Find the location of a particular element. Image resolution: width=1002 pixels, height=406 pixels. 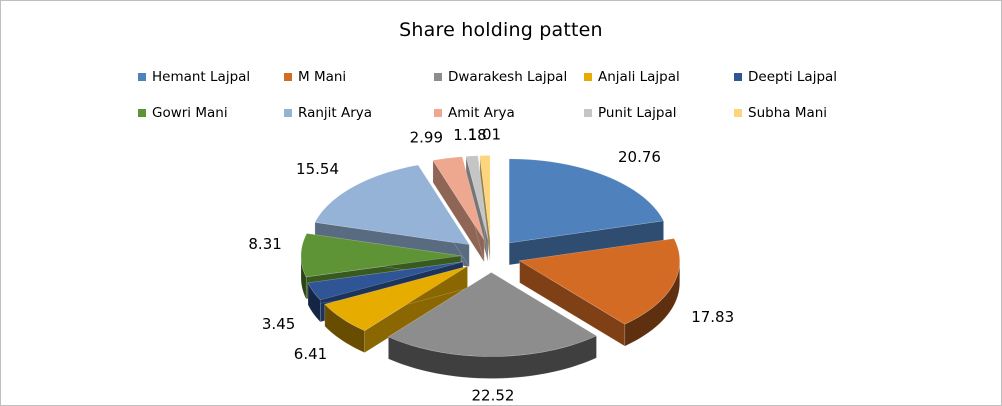

pie-slice-anjali-lajpal is located at coordinates (396, 309).